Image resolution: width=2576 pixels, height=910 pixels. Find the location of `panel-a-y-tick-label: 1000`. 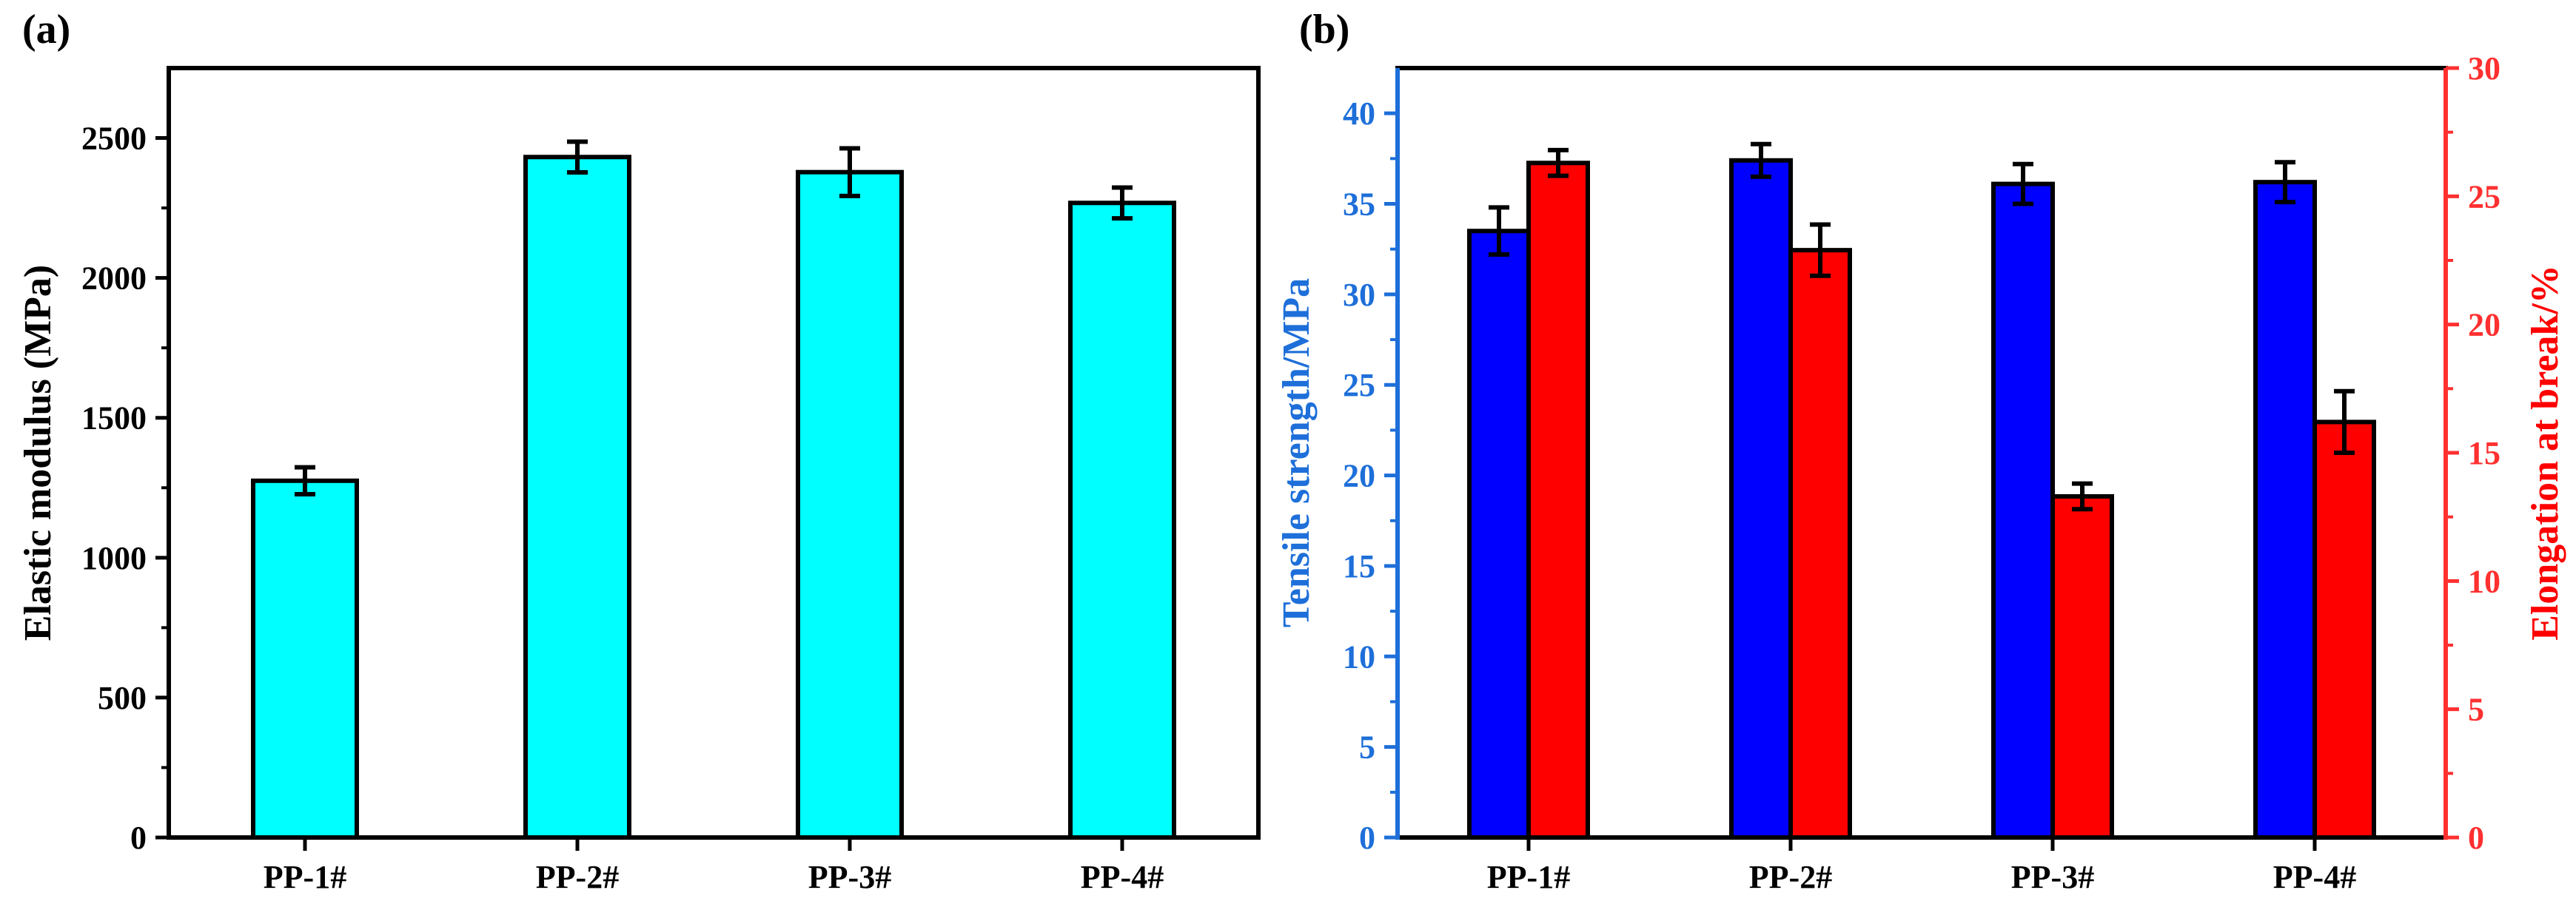

panel-a-y-tick-label: 1000 is located at coordinates (114, 558).